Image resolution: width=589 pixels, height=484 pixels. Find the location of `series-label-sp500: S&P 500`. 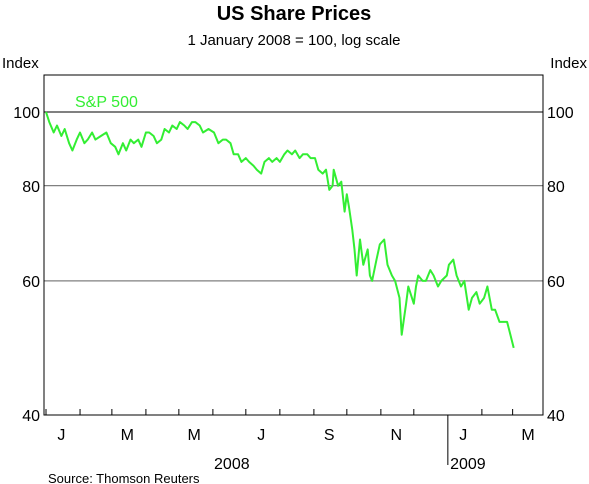

series-label-sp500: S&P 500 is located at coordinates (106, 102).